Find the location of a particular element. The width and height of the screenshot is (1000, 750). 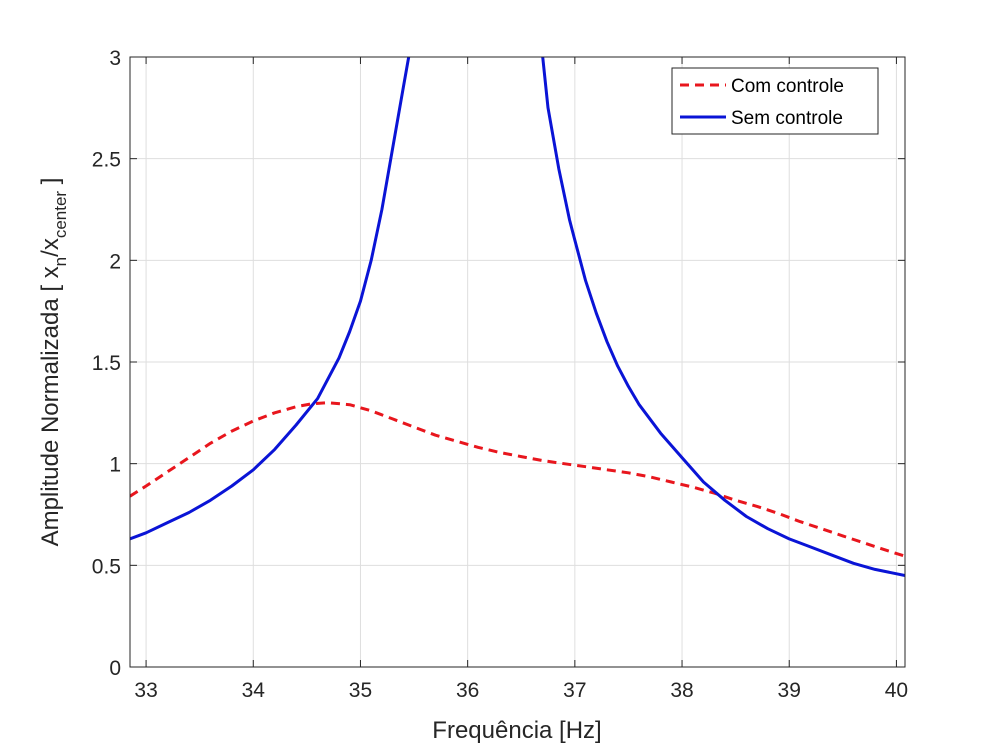

x-tick-label: 35 is located at coordinates (360, 690).